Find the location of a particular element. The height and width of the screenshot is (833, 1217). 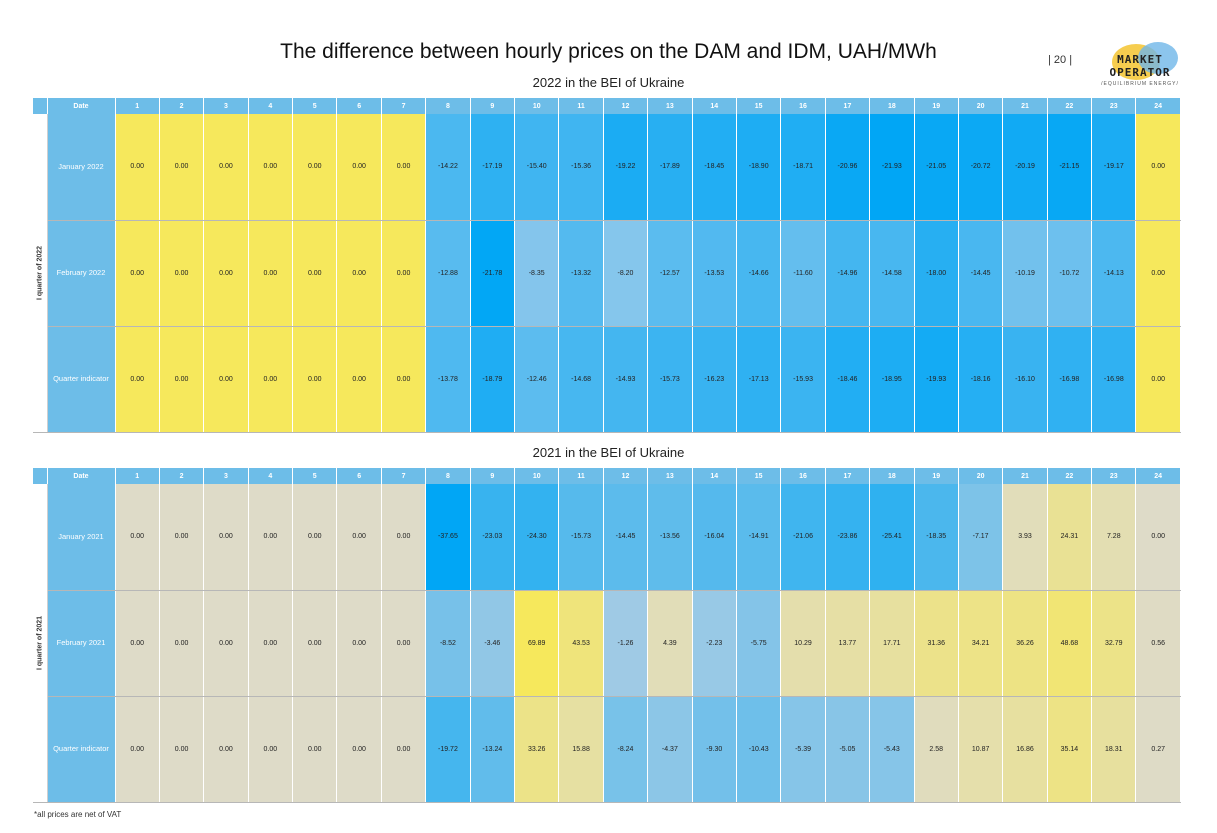

value-cell: -5.05 is located at coordinates (848, 749).